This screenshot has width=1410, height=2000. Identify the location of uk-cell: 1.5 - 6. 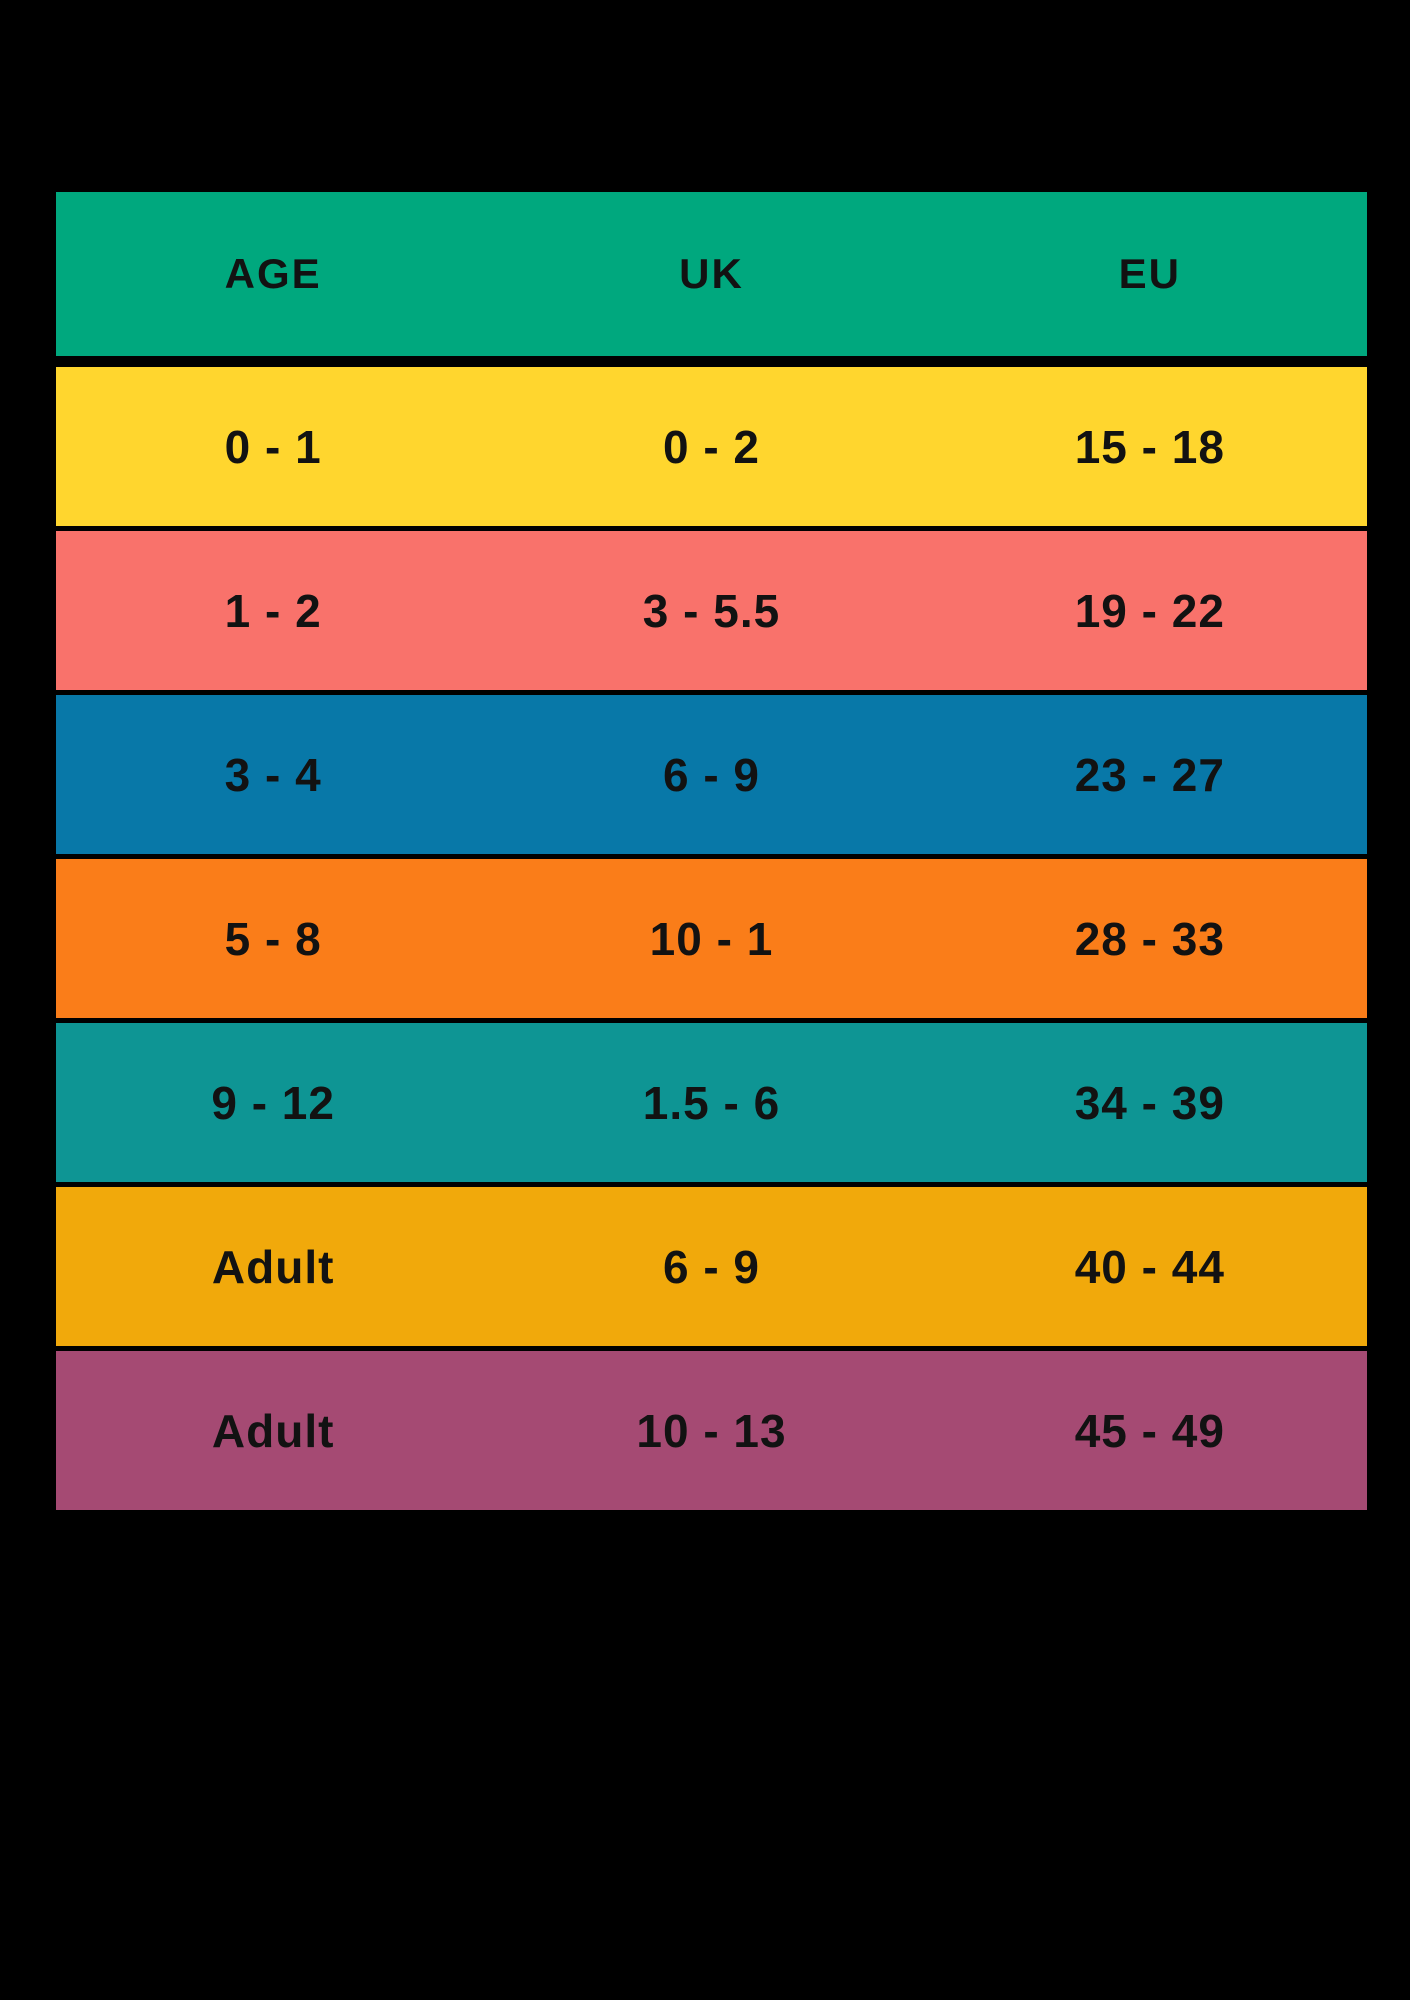
(711, 1102).